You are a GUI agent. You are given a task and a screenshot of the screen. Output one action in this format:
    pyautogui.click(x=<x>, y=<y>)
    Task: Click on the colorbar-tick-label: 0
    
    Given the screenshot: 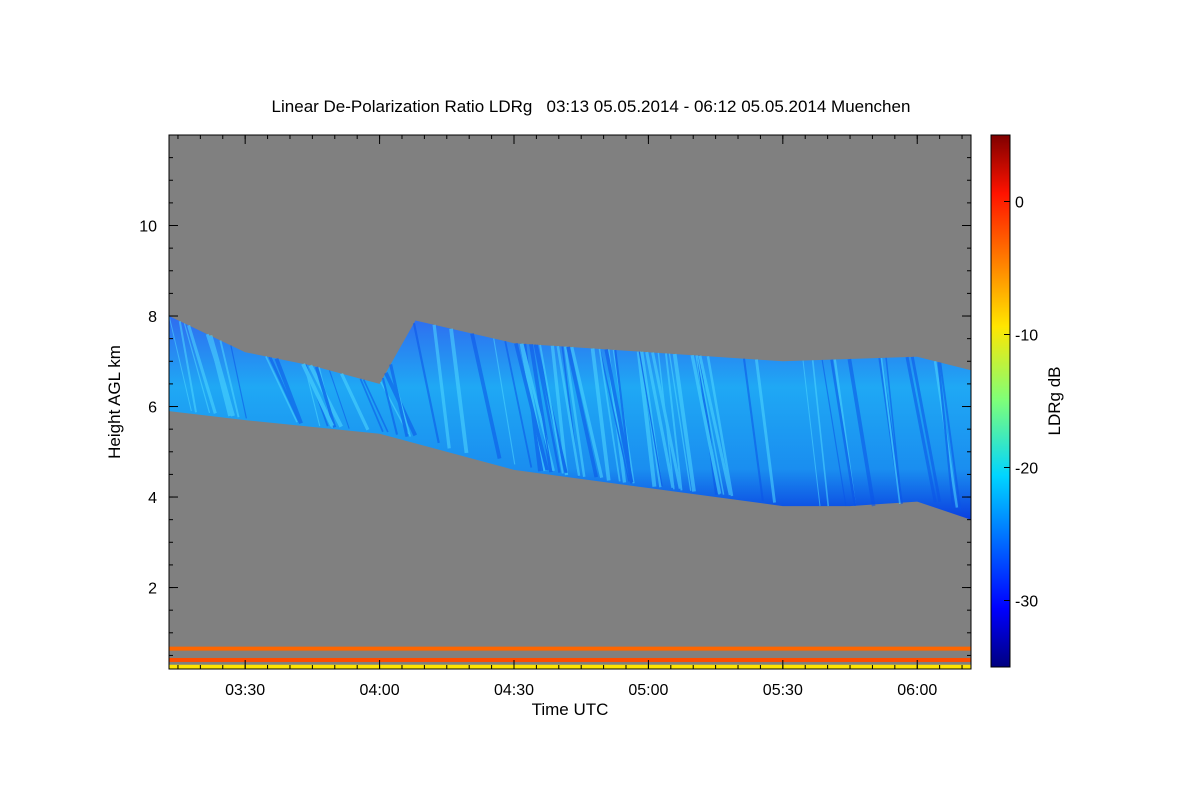 What is the action you would take?
    pyautogui.click(x=1019, y=203)
    